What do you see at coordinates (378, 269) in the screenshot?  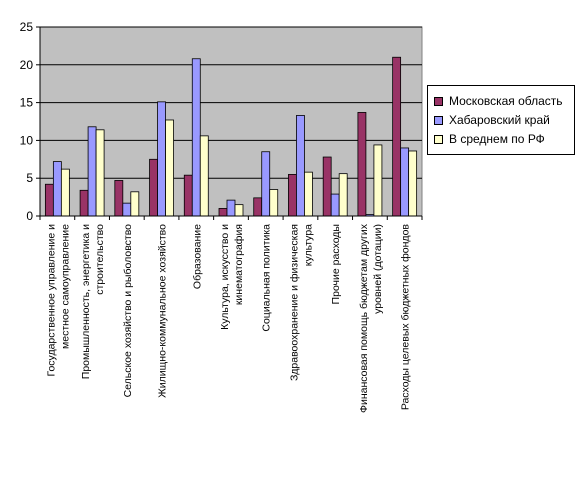 I see `x-tick-label: уровней (дотации)` at bounding box center [378, 269].